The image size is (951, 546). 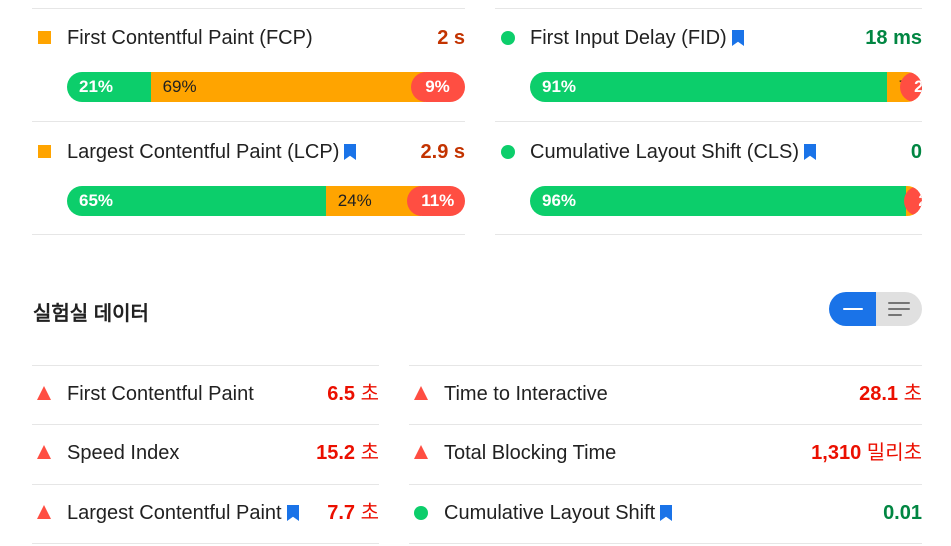 I want to click on summary-view-button, so click(x=852, y=309).